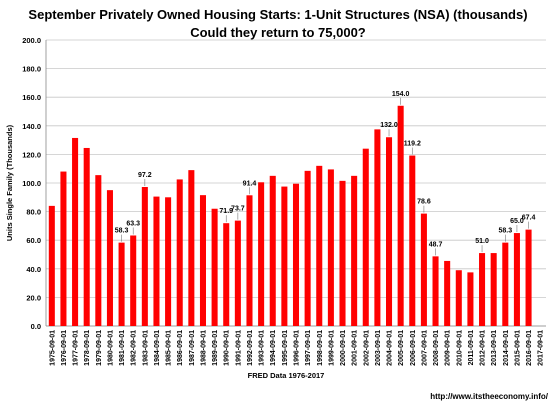 The image size is (556, 404). I want to click on x-tick-label: 1995-09-01, so click(285, 348).